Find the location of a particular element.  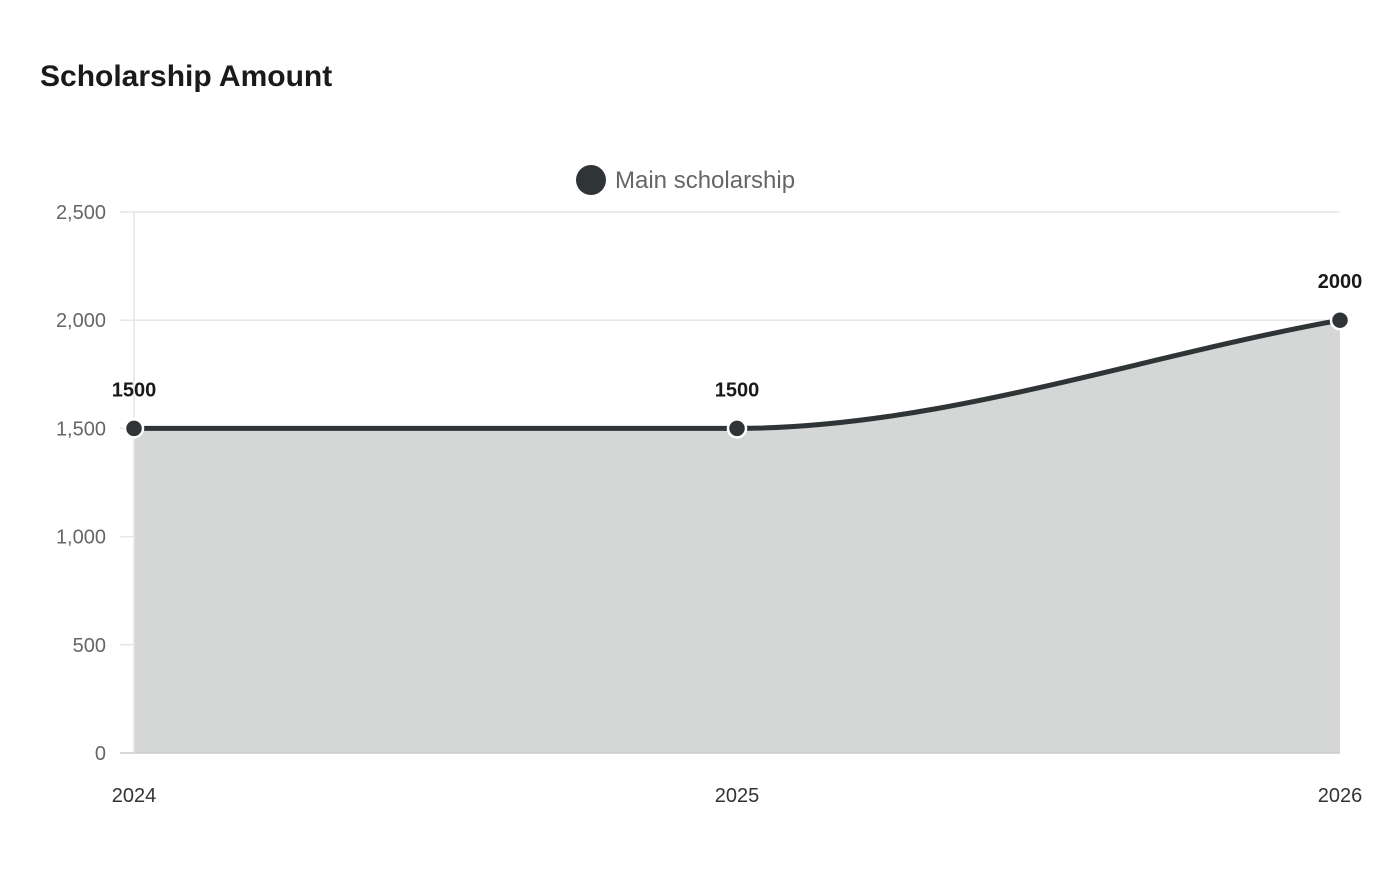

data-points is located at coordinates (737, 374).